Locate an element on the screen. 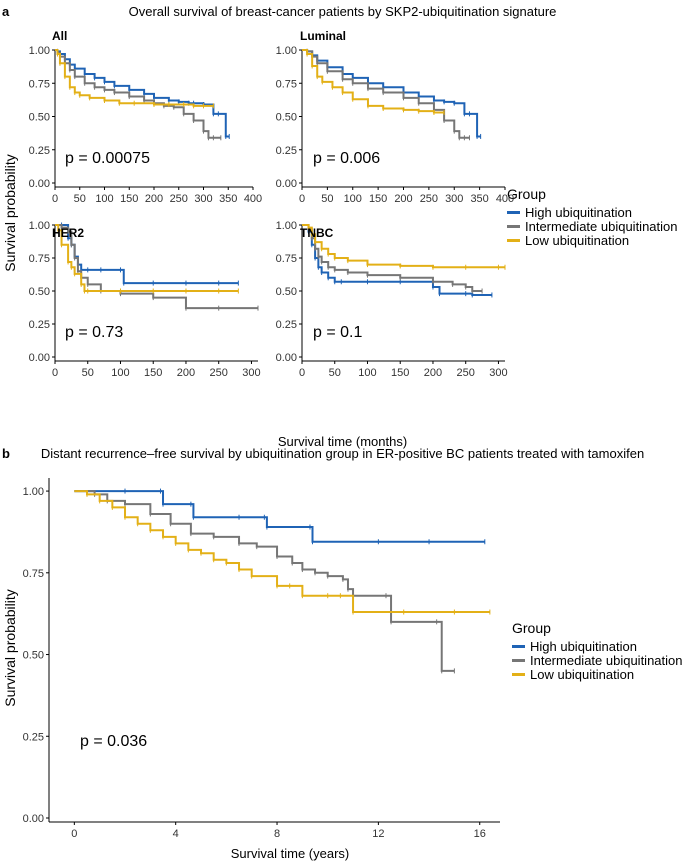 Image resolution: width=685 pixels, height=861 pixels. plot-title: HER2 is located at coordinates (68, 233).